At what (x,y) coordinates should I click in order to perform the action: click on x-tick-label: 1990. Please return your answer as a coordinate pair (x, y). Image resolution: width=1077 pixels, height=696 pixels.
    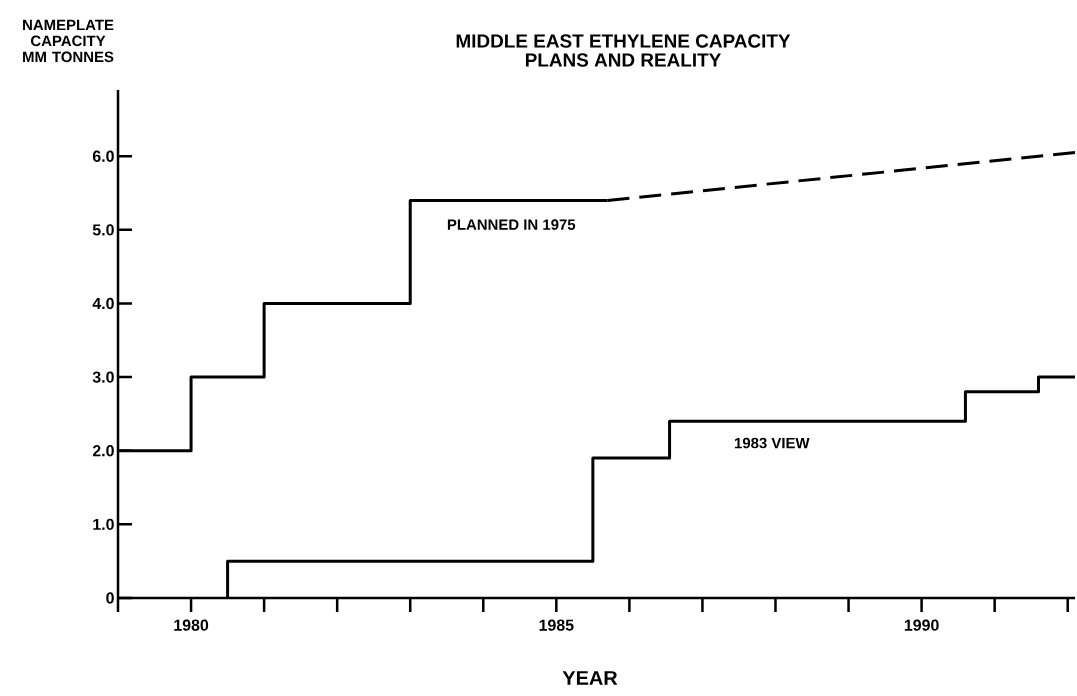
    Looking at the image, I should click on (921, 625).